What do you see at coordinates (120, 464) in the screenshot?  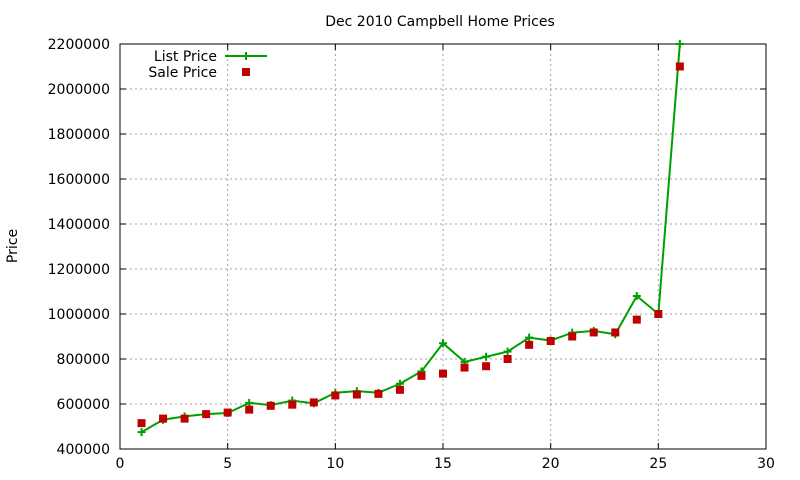 I see `x-tick-label: 0` at bounding box center [120, 464].